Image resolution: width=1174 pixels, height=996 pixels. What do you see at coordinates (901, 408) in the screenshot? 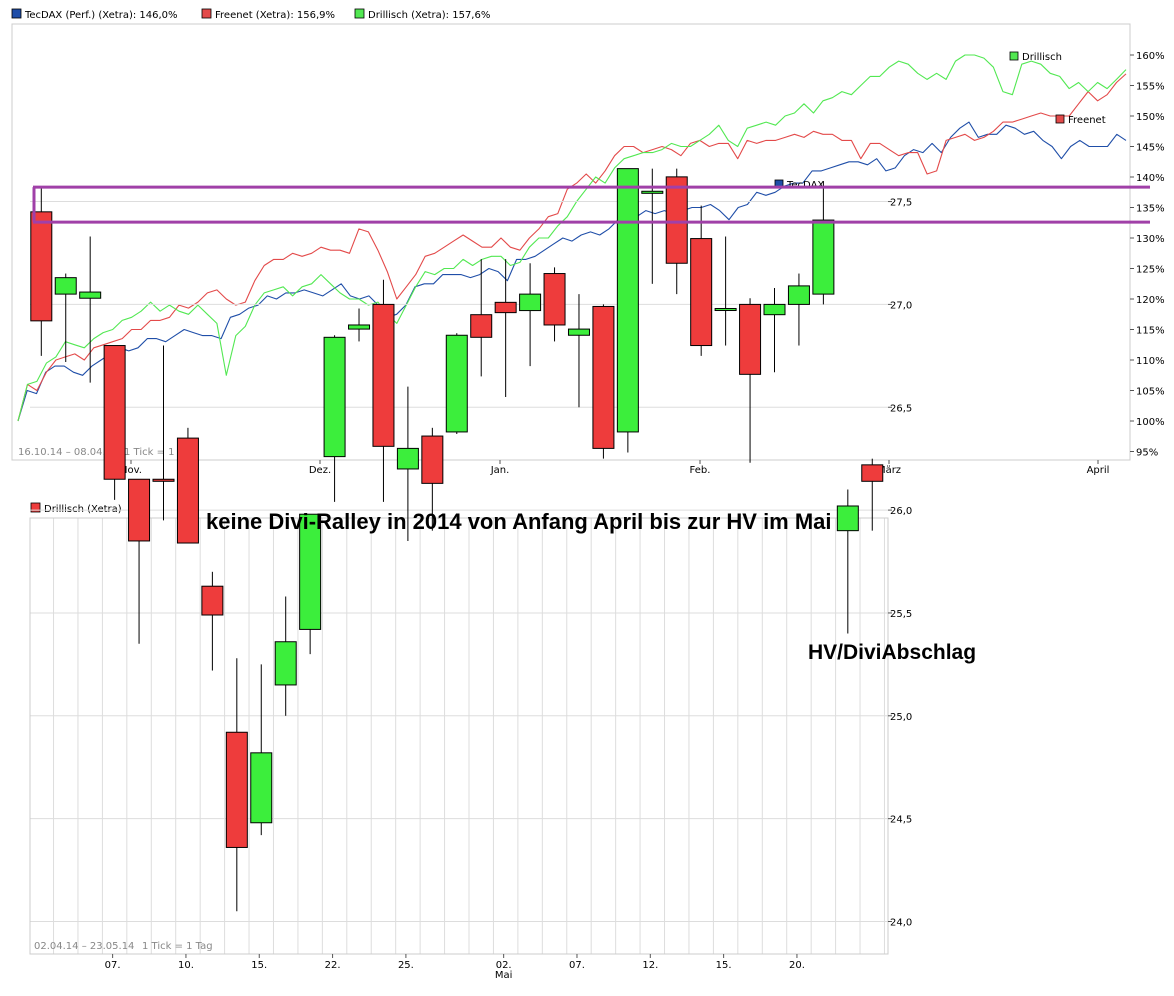
I see `y-tick-label: 26,5` at bounding box center [901, 408].